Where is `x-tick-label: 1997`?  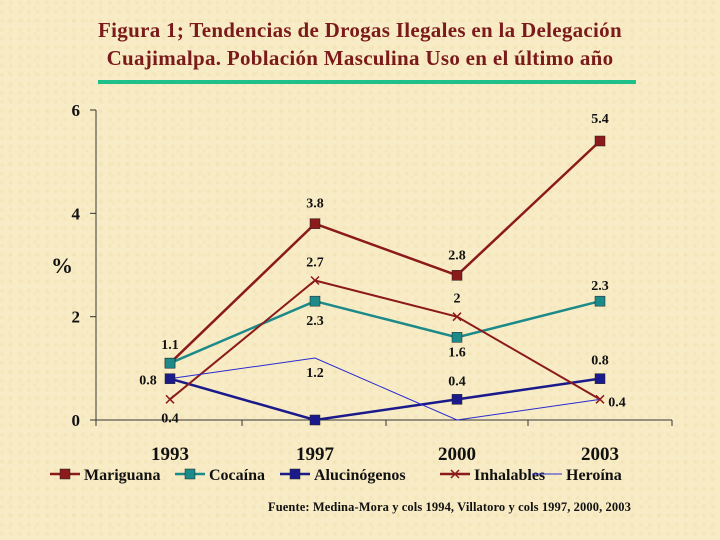 x-tick-label: 1997 is located at coordinates (315, 454).